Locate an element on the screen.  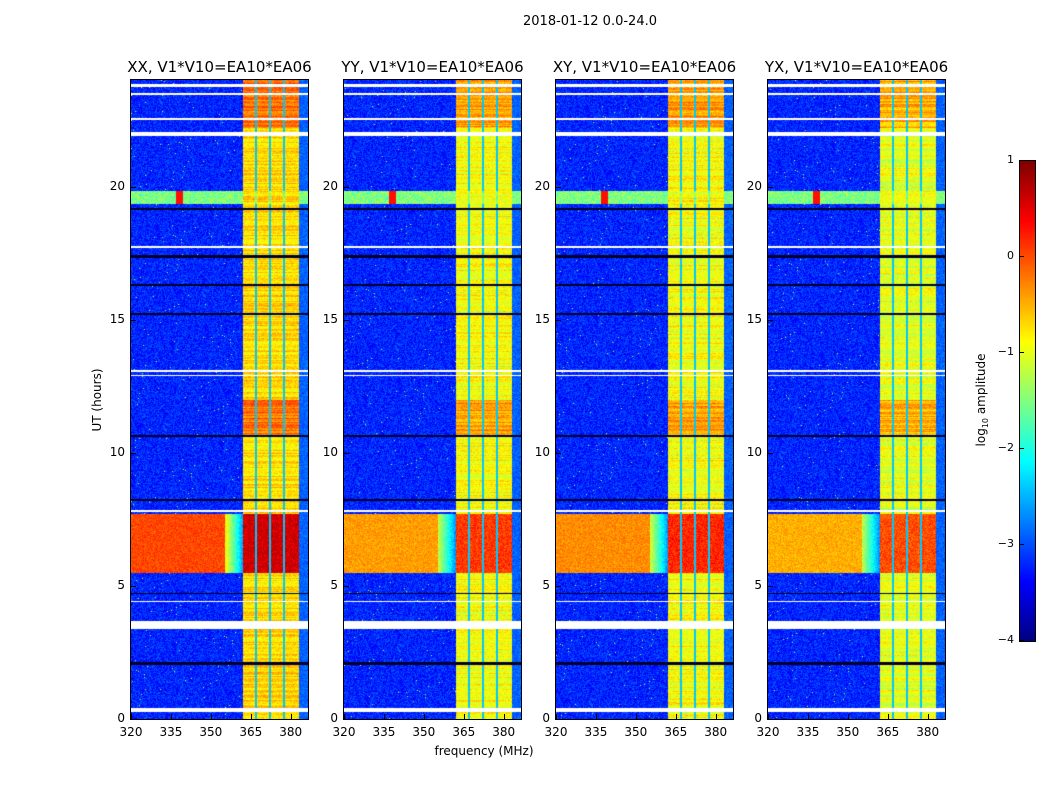
colorbar-label: log10 amplitude is located at coordinates (982, 400).